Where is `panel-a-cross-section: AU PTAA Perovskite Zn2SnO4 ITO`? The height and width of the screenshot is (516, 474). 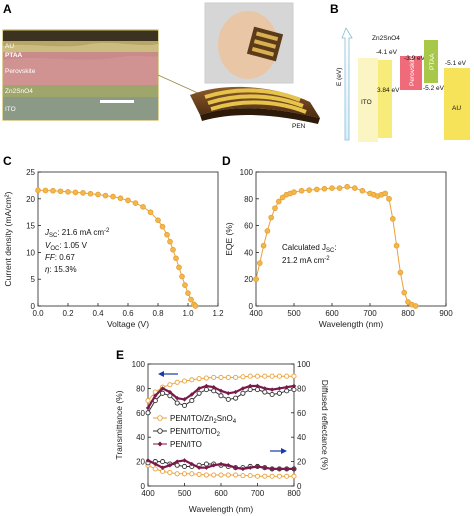 panel-a-cross-section: AU PTAA Perovskite Zn2SnO4 ITO is located at coordinates (80, 75).